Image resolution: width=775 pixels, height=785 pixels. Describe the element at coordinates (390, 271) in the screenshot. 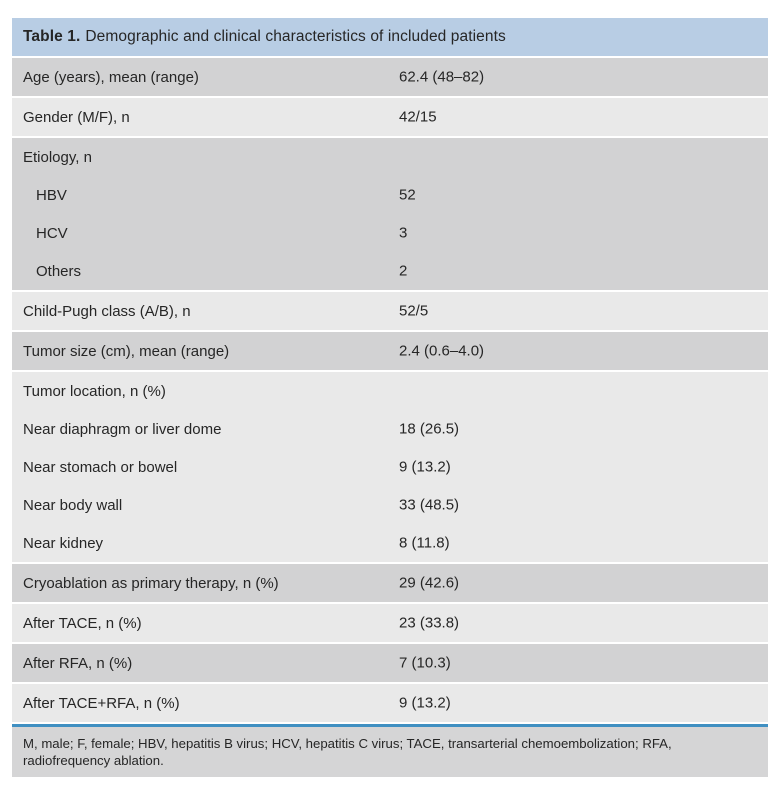

I see `table-row: Others 2` at that location.